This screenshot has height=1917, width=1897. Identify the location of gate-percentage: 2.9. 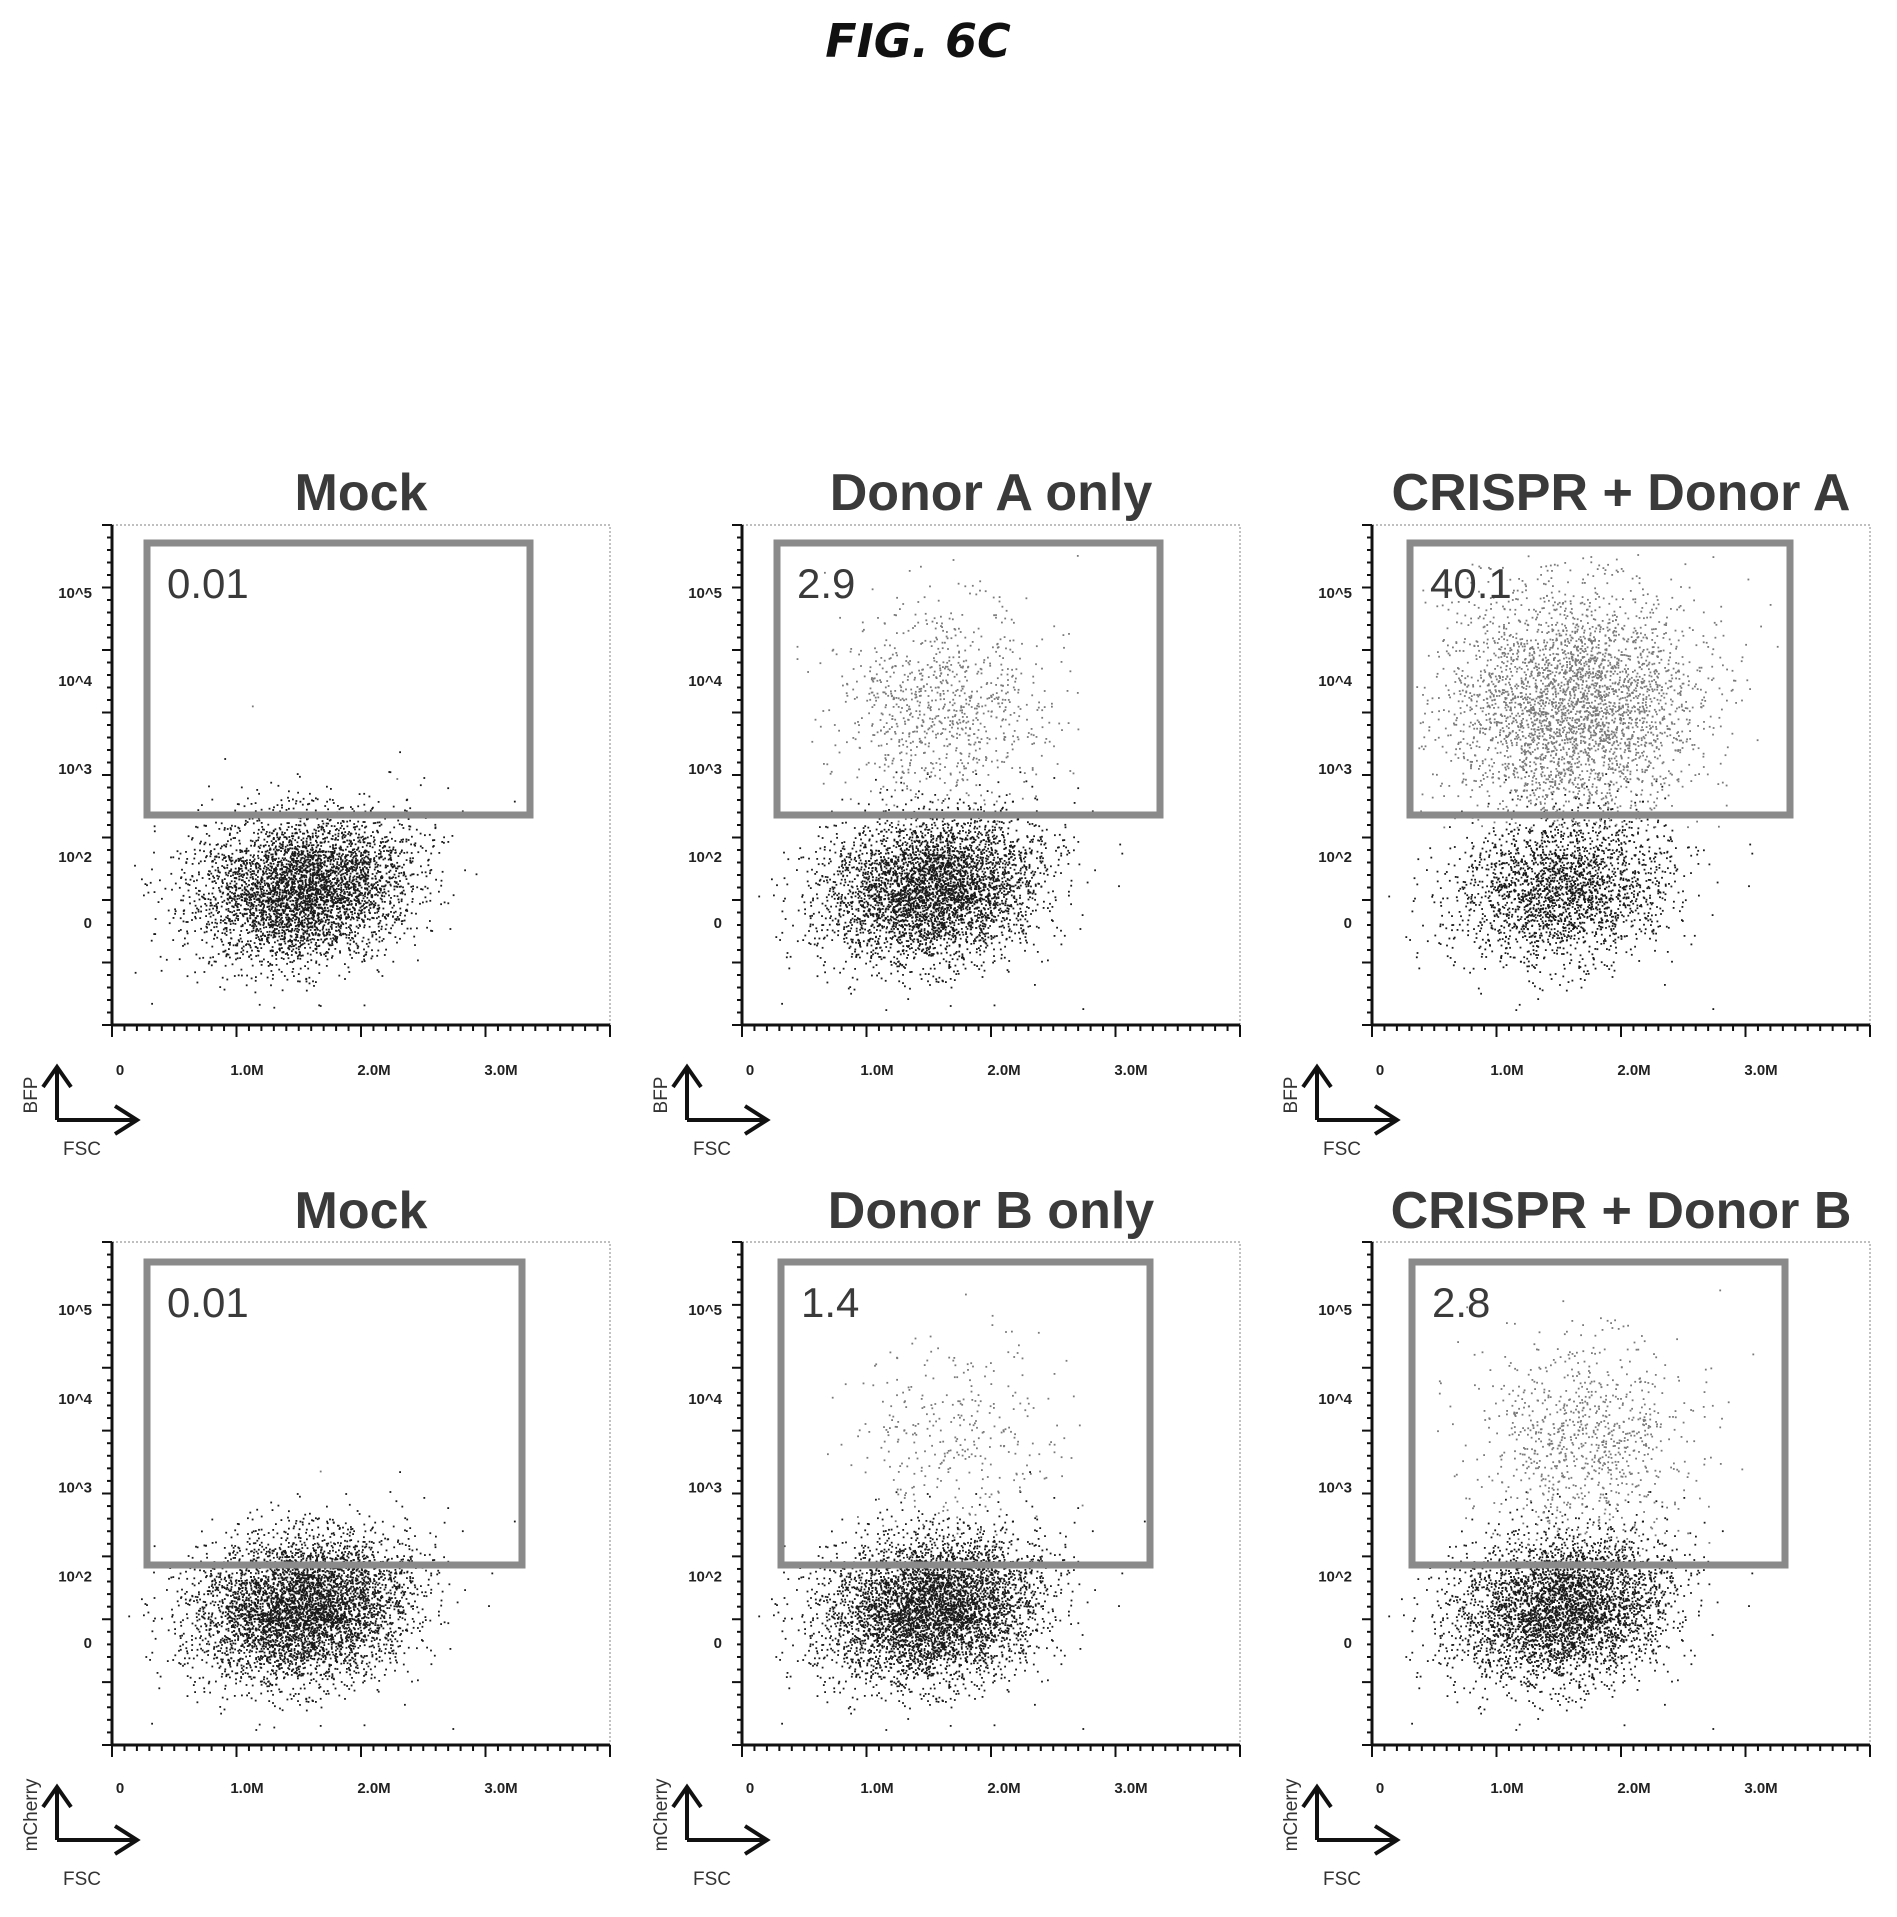
(826, 583).